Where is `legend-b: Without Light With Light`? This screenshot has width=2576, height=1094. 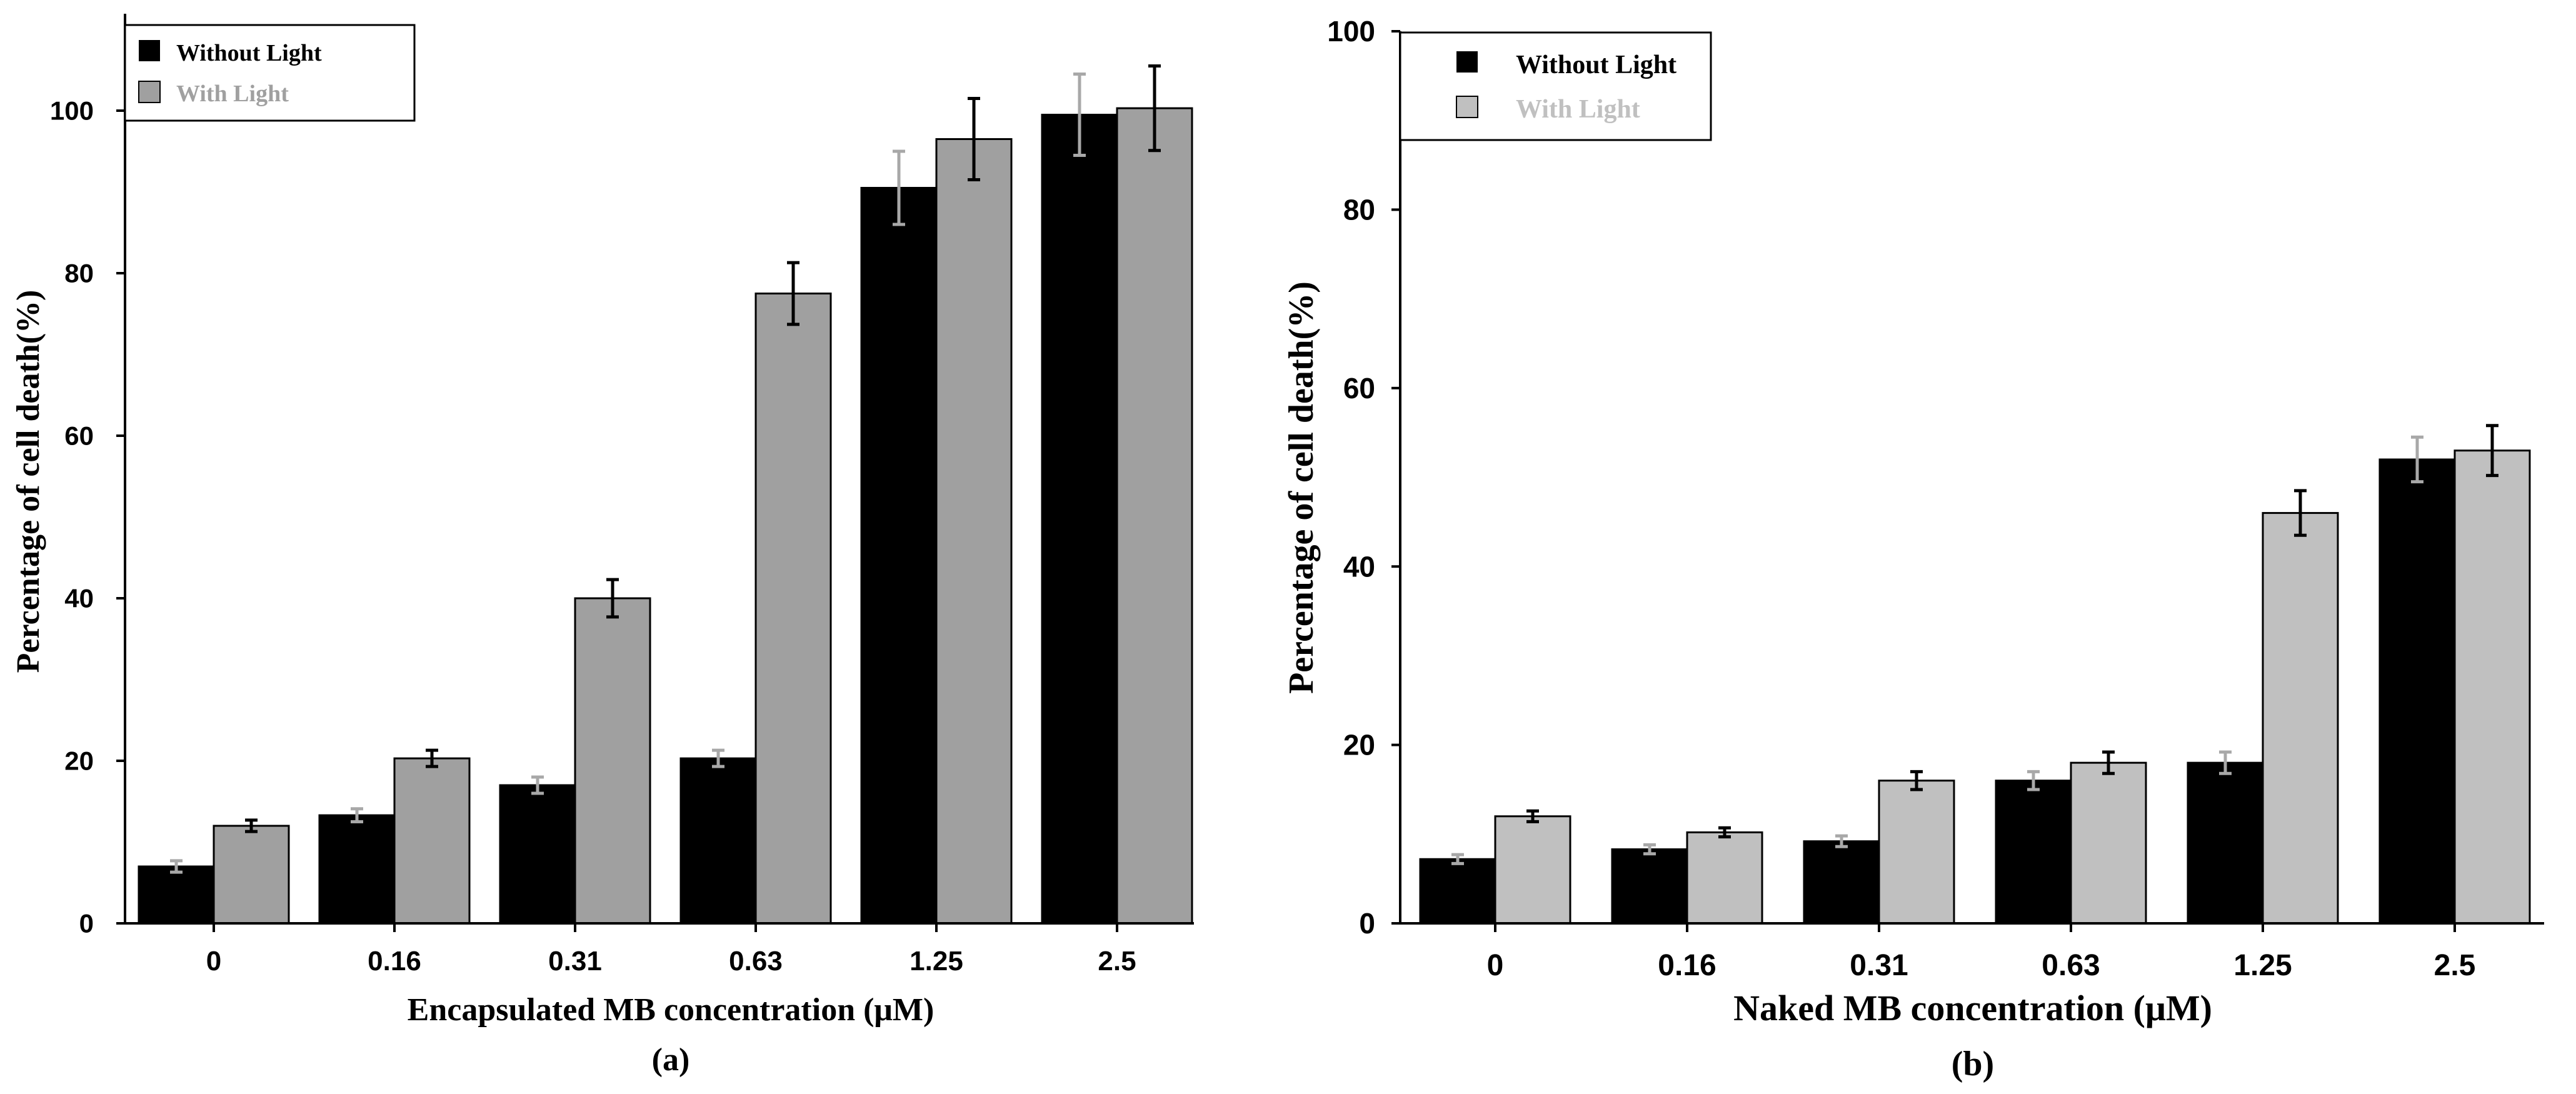 legend-b: Without Light With Light is located at coordinates (1555, 86).